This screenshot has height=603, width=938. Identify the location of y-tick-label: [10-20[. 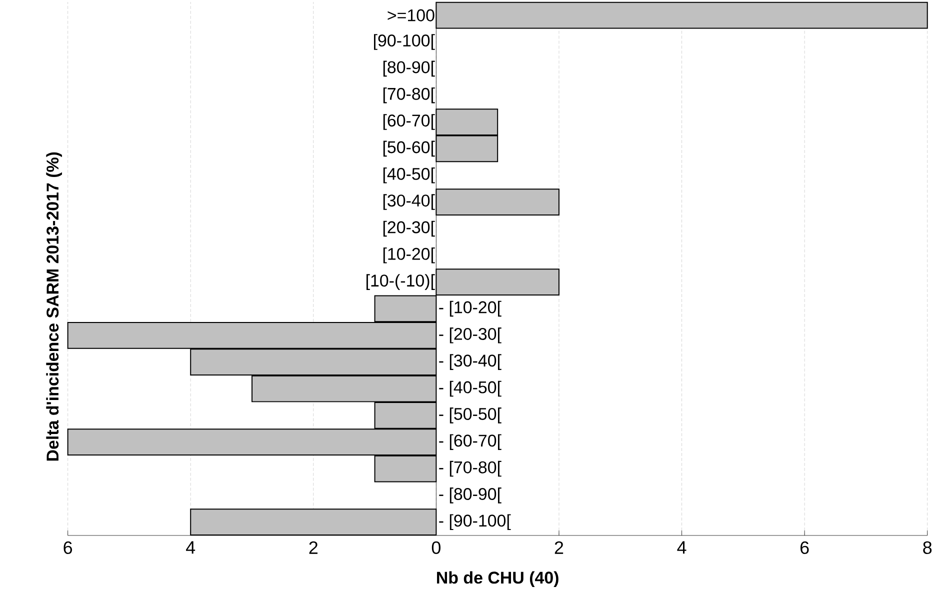
(409, 255).